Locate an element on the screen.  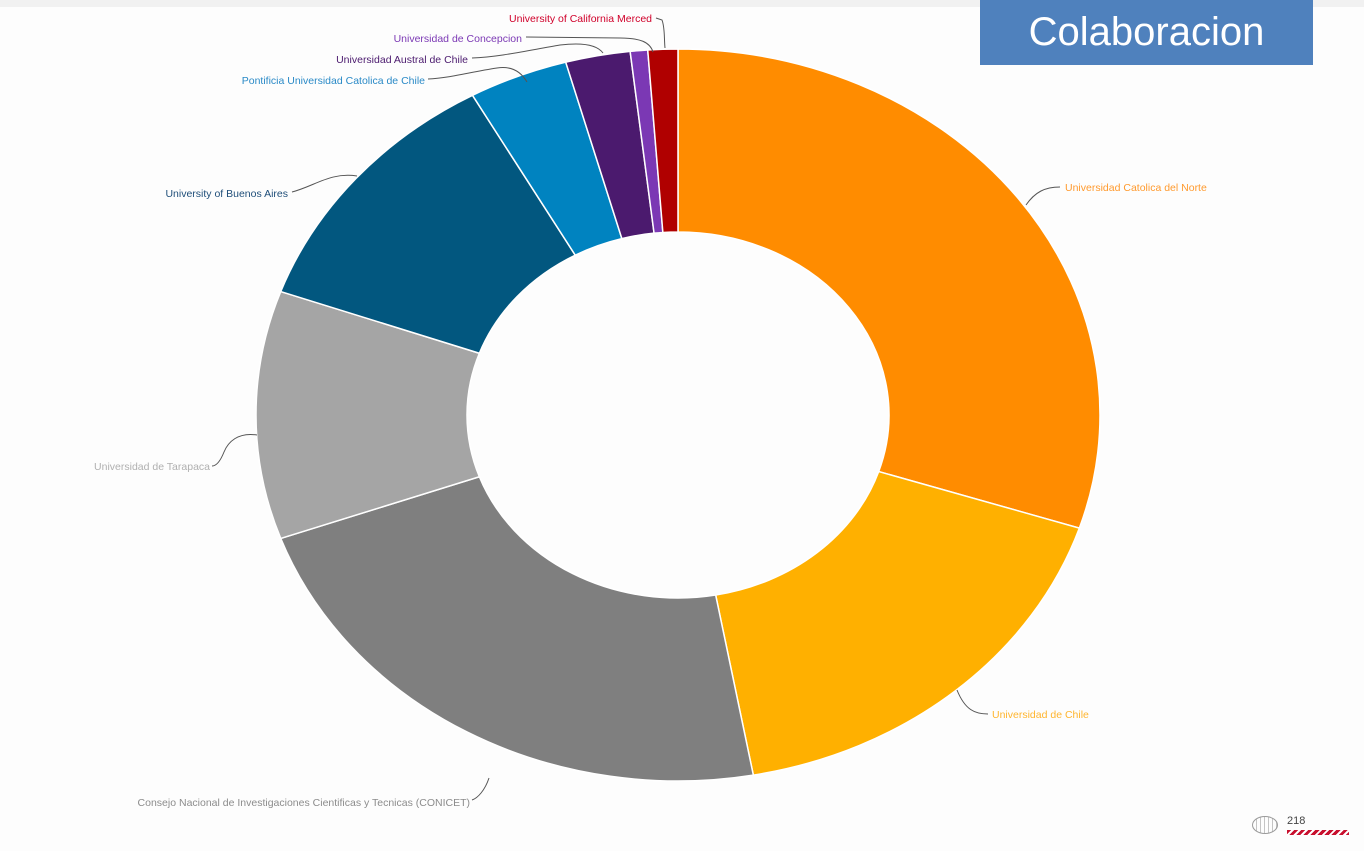
top-strip is located at coordinates (682, 3).